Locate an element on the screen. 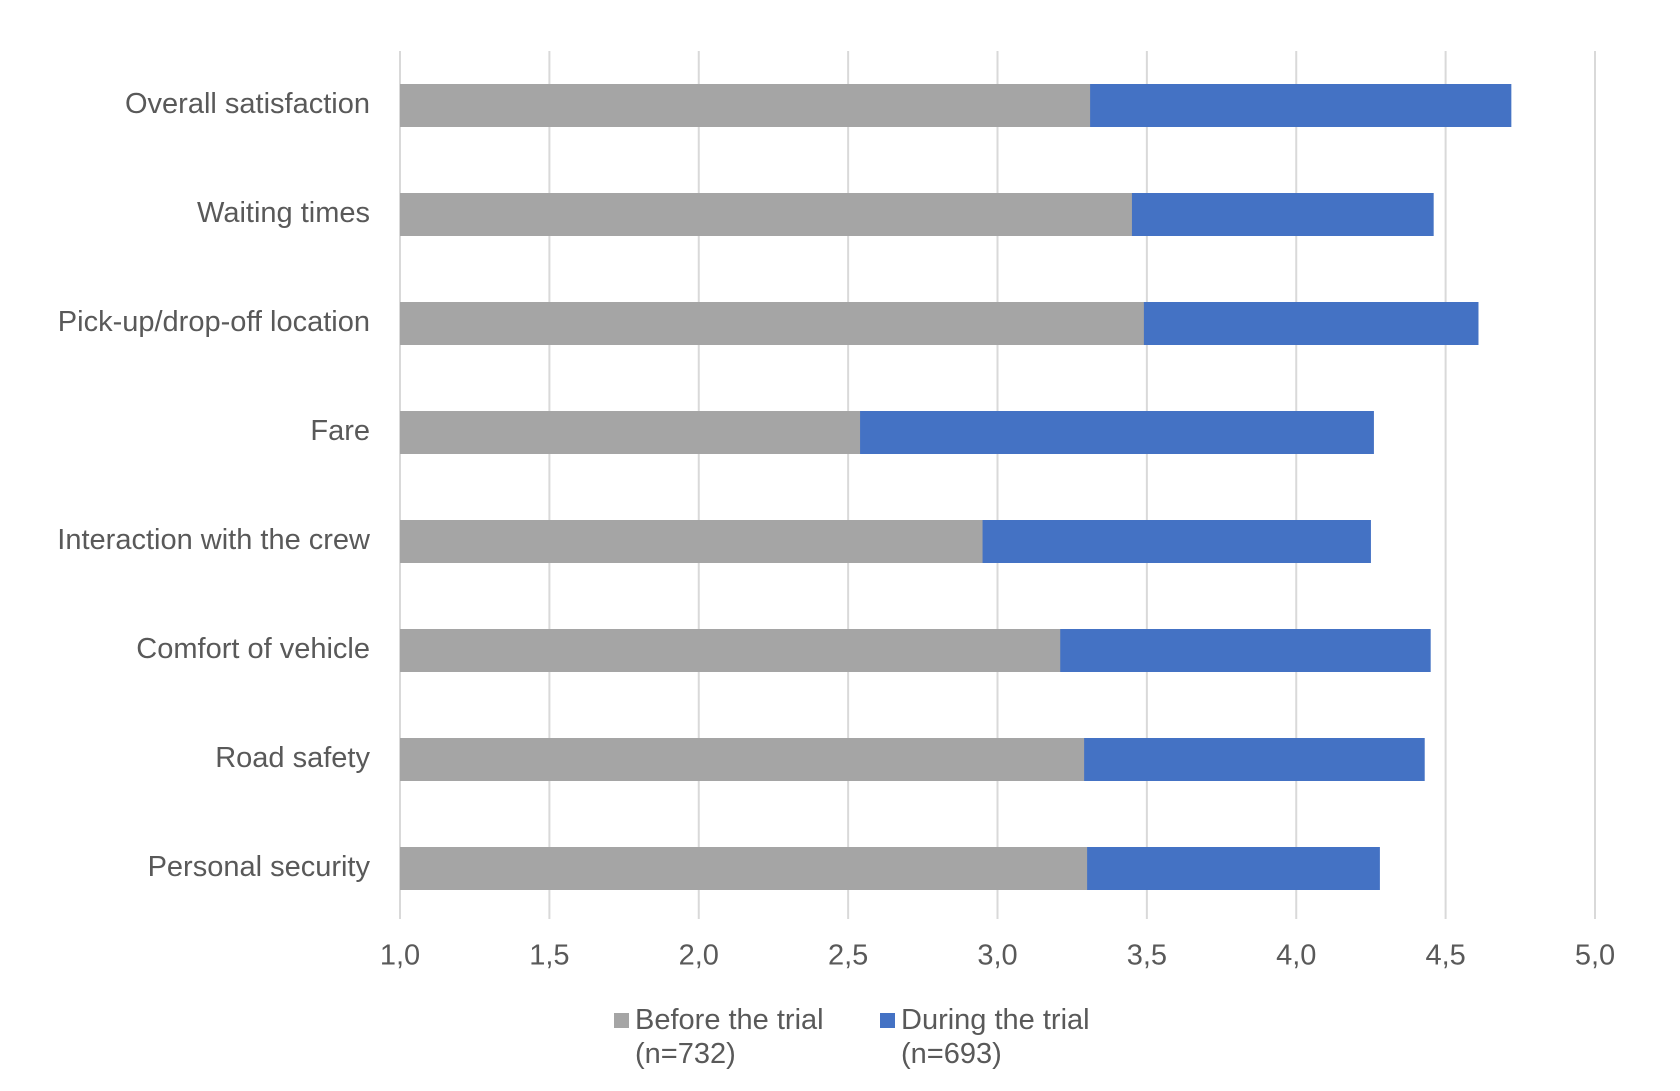 This screenshot has height=1091, width=1680. y-tick-label: Interaction with the crew is located at coordinates (214, 540).